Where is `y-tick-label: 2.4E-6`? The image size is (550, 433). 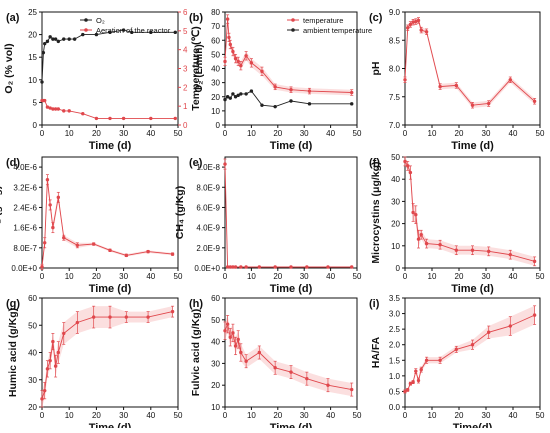 y-tick-label: 2.4E-6 is located at coordinates (25, 207).